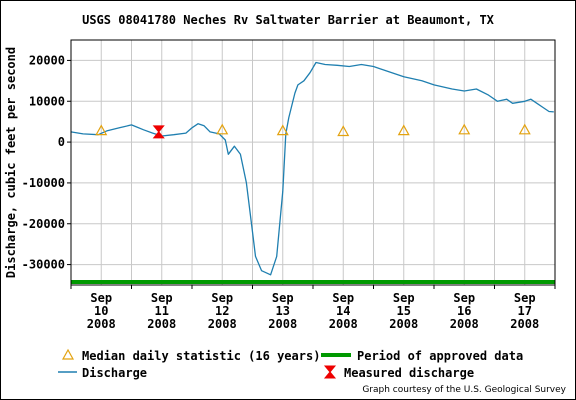  I want to click on y-tick-label: 10000, so click(47, 101).